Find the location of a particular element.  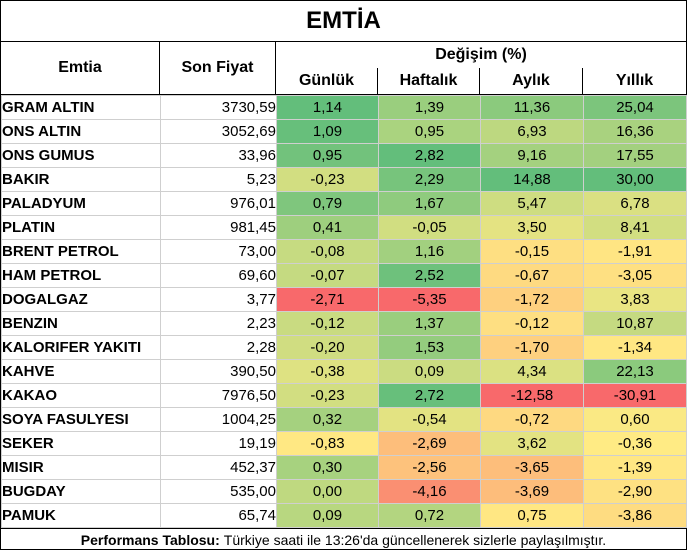

commodity-name: DOGALGAZ is located at coordinates (81, 299).